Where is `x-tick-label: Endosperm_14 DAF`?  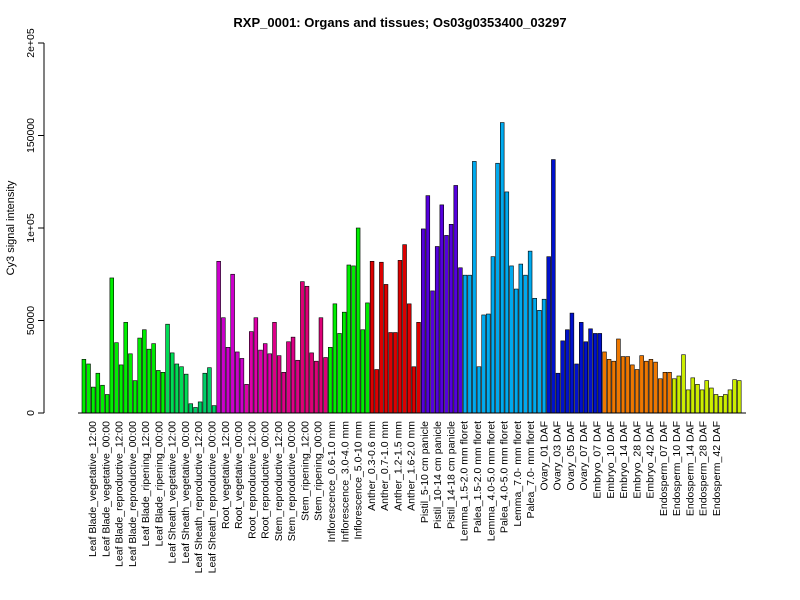 x-tick-label: Endosperm_14 DAF is located at coordinates (690, 468).